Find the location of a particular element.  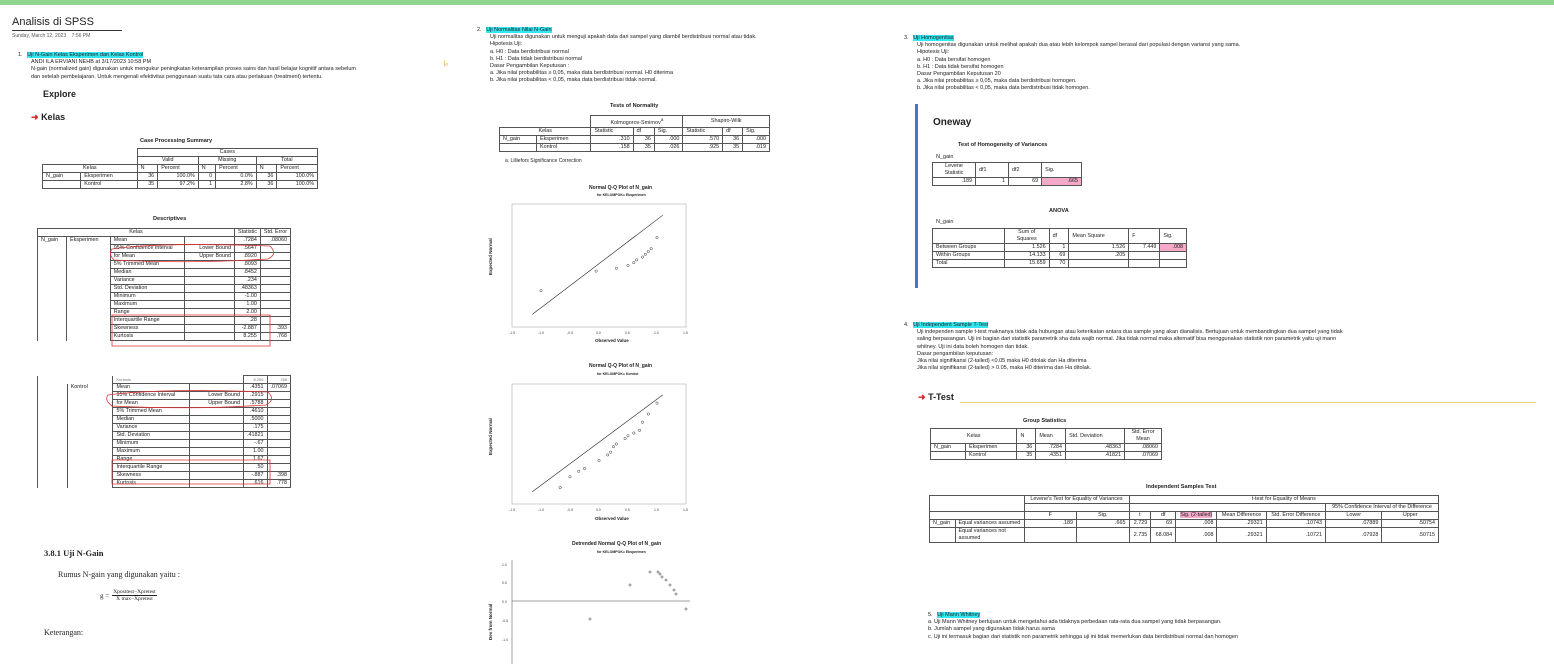

item3-title: Uji Homogenitas is located at coordinates (933, 38).